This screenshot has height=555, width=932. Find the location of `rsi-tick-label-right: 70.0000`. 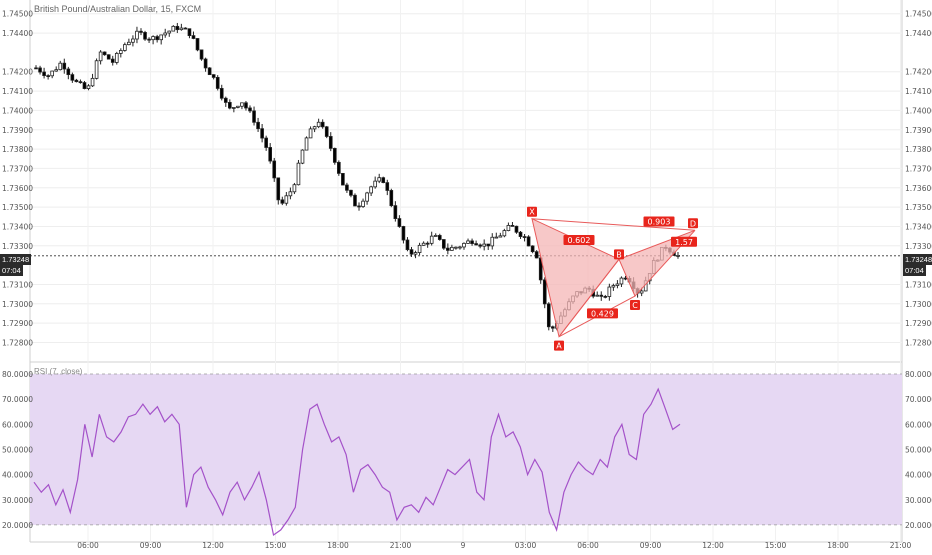

rsi-tick-label-right: 70.0000 is located at coordinates (918, 399).